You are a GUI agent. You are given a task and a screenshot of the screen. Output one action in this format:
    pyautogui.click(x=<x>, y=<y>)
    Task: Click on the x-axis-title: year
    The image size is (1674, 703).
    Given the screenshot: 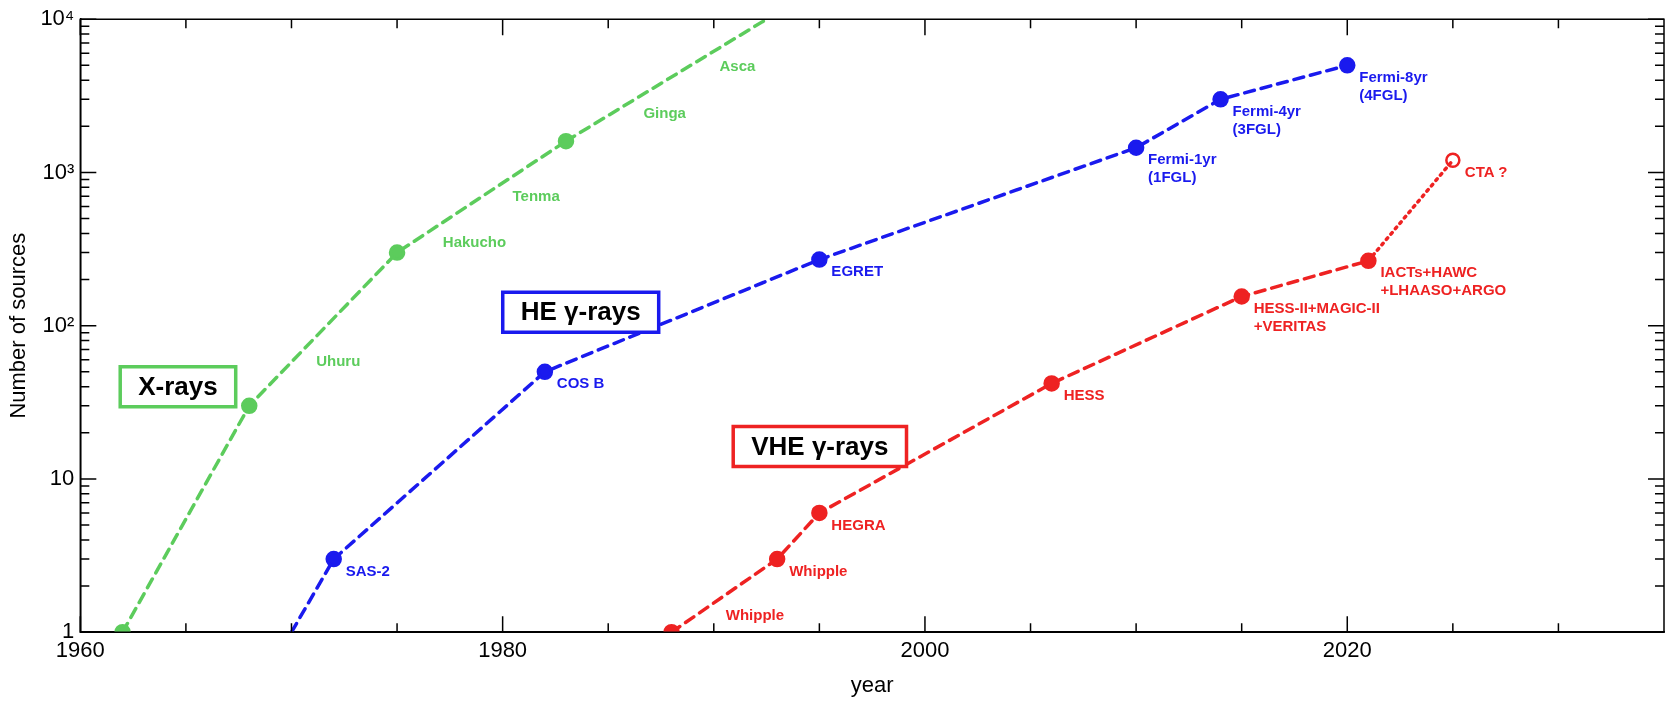 What is the action you would take?
    pyautogui.click(x=872, y=684)
    